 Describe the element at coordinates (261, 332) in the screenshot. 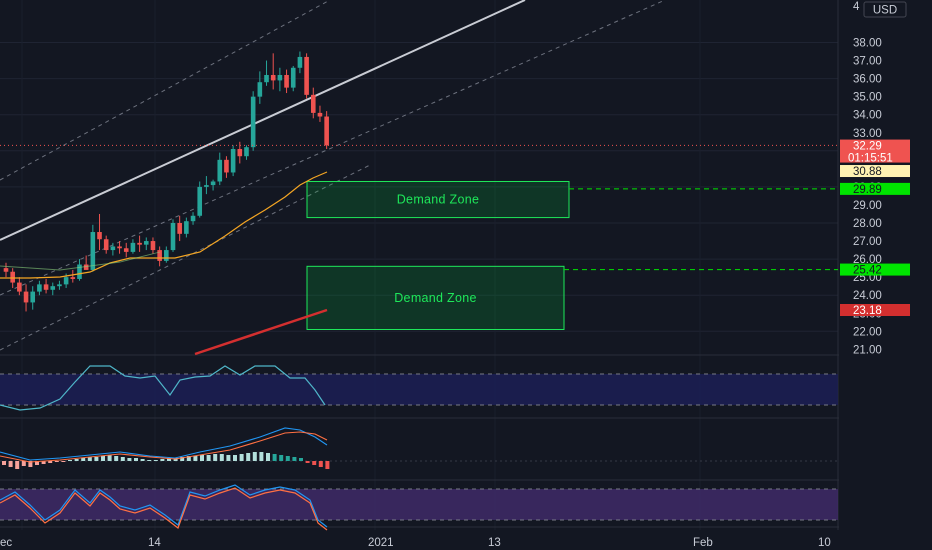

I see `red-trend-line` at that location.